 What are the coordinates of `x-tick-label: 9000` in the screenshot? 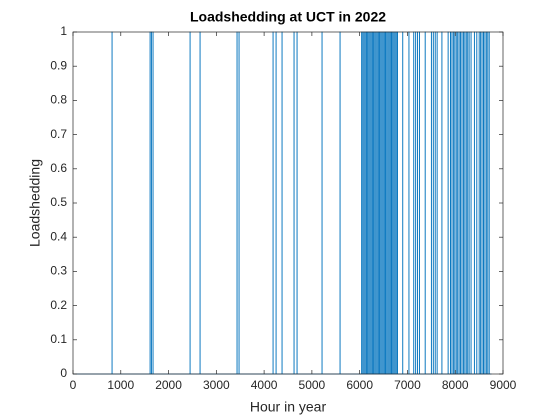 It's located at (503, 385).